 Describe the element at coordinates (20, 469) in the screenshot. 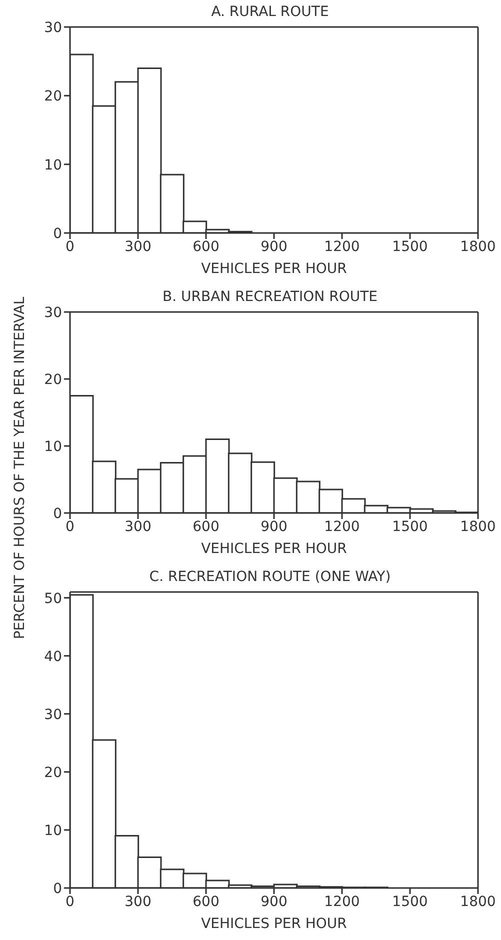

I see `y-axis-title: PERCENT OF HOURS OF THE YEAR PER INTERVAL` at that location.